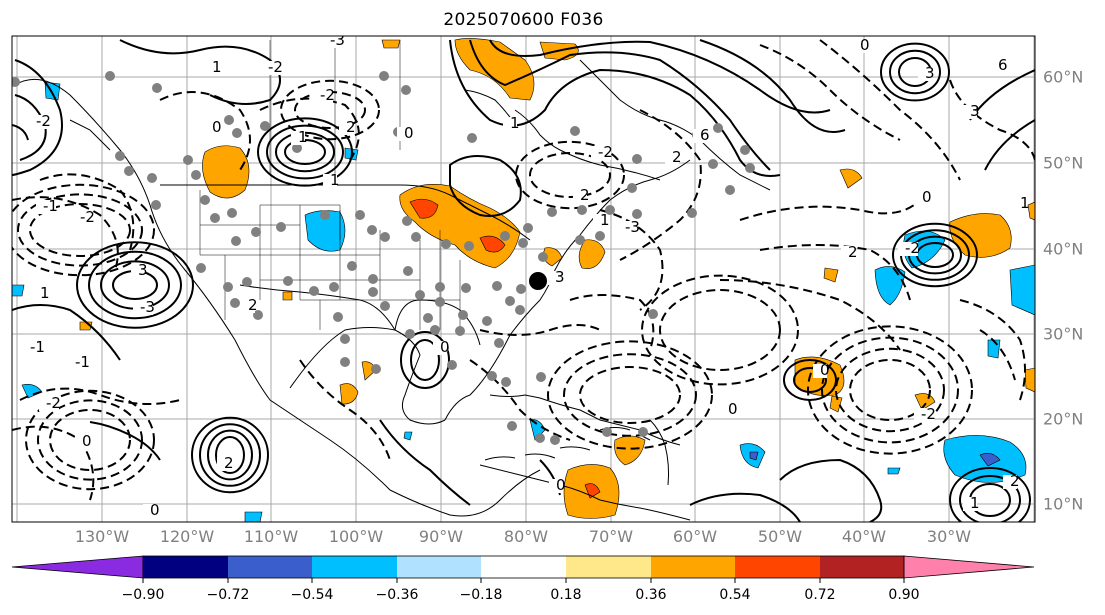 This screenshot has width=1105, height=615. Describe the element at coordinates (143, 595) in the screenshot. I see `colorbar-tick-label: −0.90` at that location.